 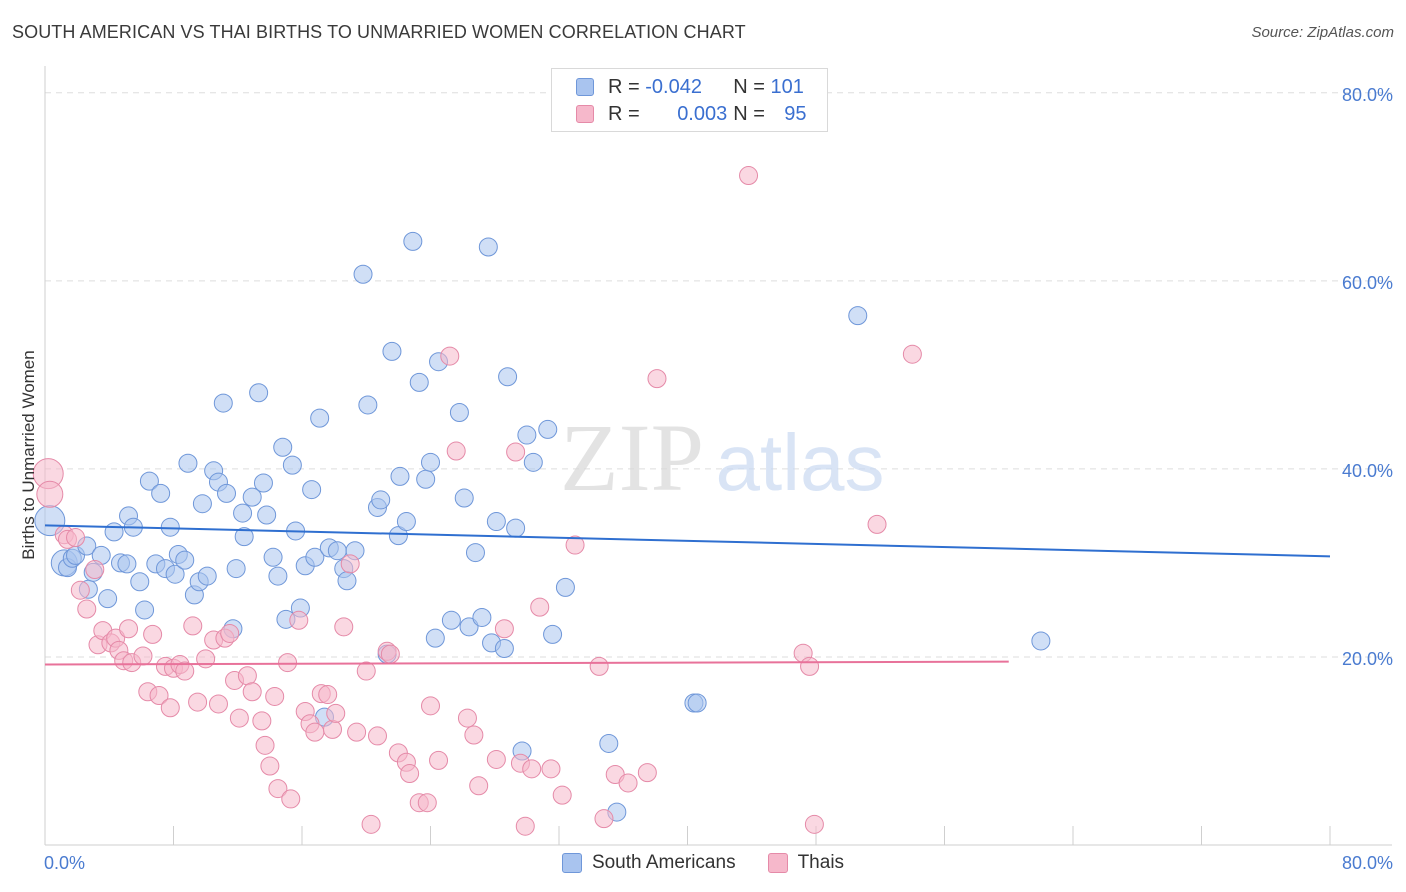 I want to click on x-tick-label: 0.0%, so click(x=64, y=863).